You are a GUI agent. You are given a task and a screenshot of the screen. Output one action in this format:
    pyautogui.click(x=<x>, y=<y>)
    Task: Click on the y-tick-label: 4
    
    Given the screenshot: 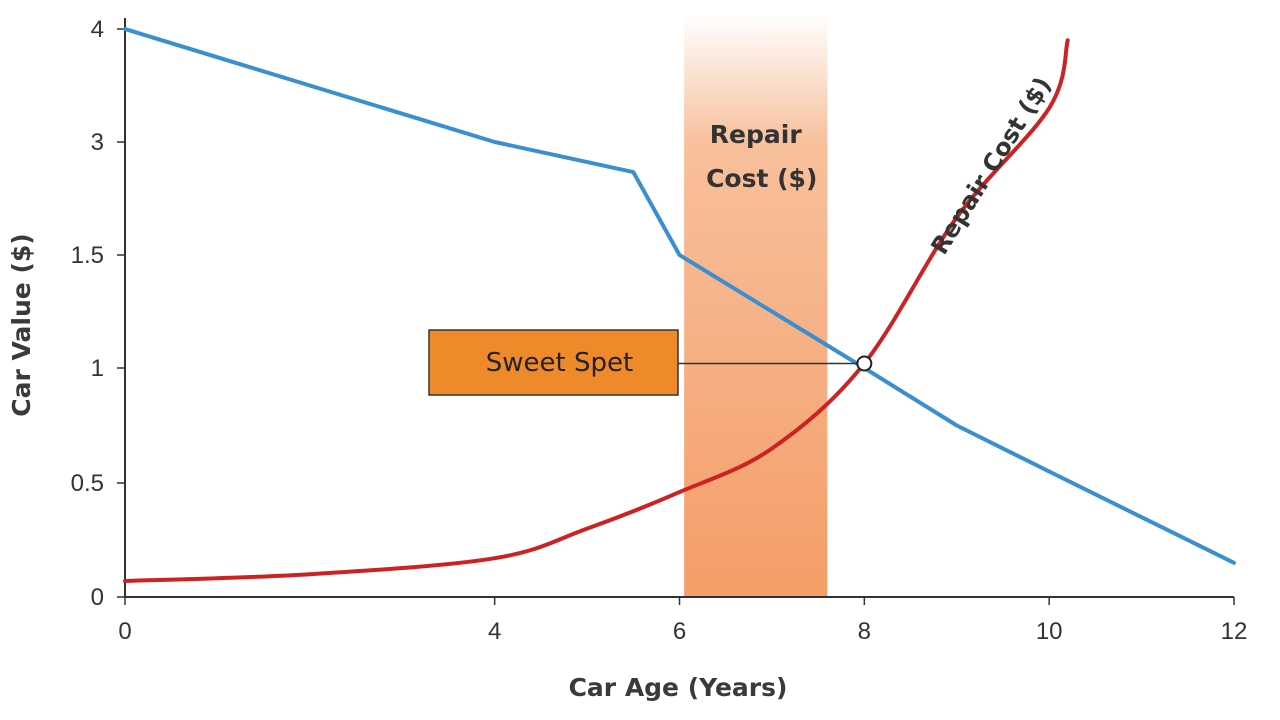 What is the action you would take?
    pyautogui.click(x=97, y=29)
    